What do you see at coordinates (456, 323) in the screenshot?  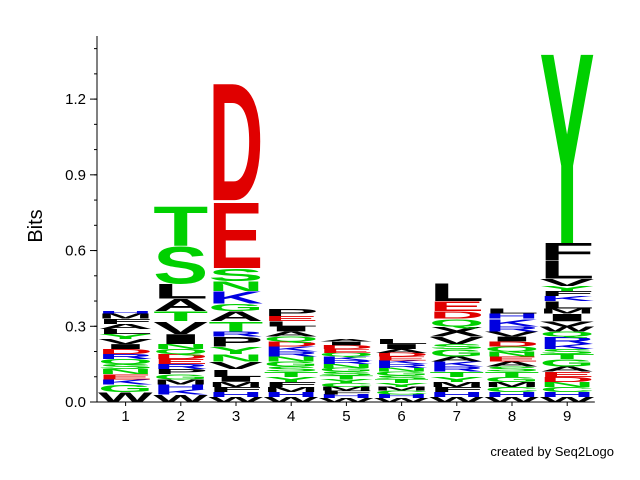 I see `letter-Q: Q` at bounding box center [456, 323].